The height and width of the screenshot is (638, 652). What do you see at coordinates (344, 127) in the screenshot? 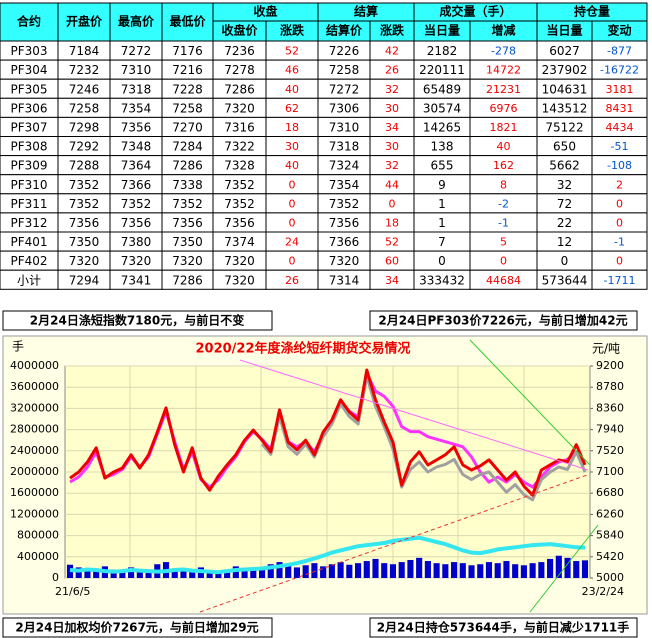
I see `table-text: 7310` at bounding box center [344, 127].